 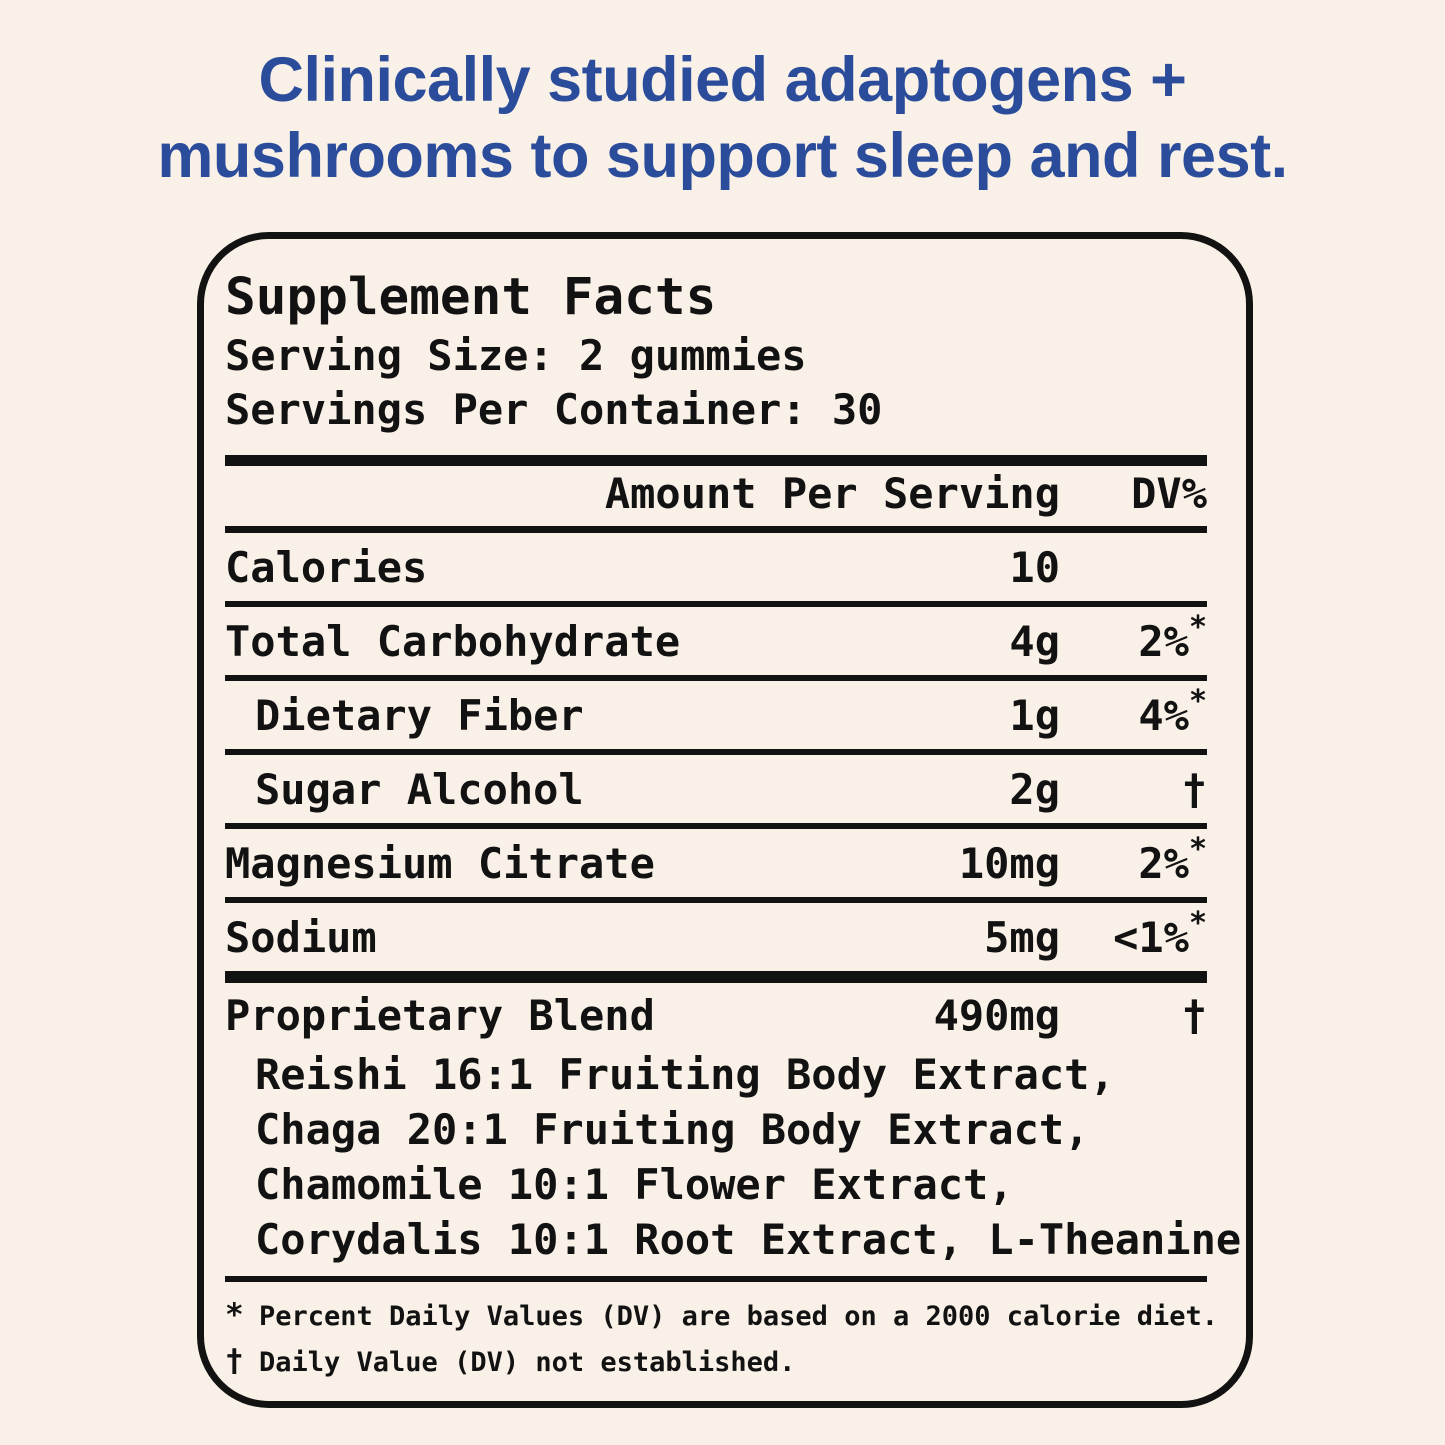 I want to click on serving-size: Serving Size: 2 gummies, so click(x=516, y=355).